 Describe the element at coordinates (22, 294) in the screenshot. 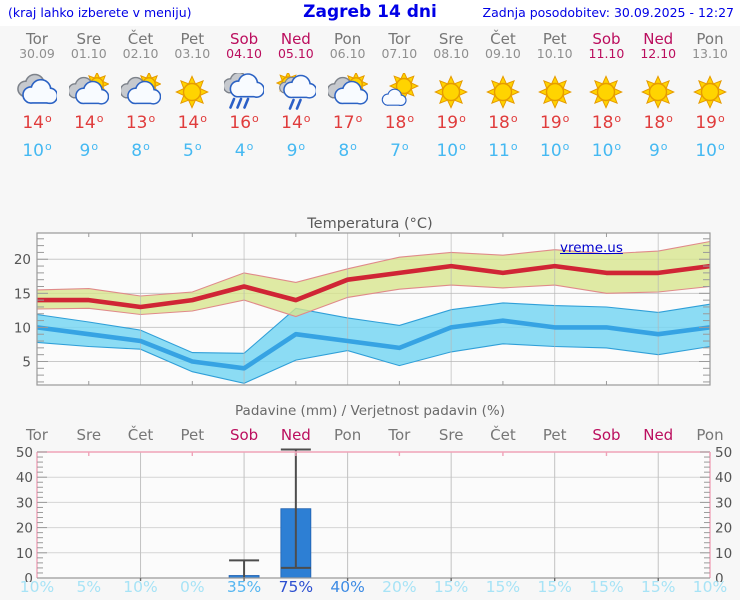

I see `temp-y-label: 15` at that location.